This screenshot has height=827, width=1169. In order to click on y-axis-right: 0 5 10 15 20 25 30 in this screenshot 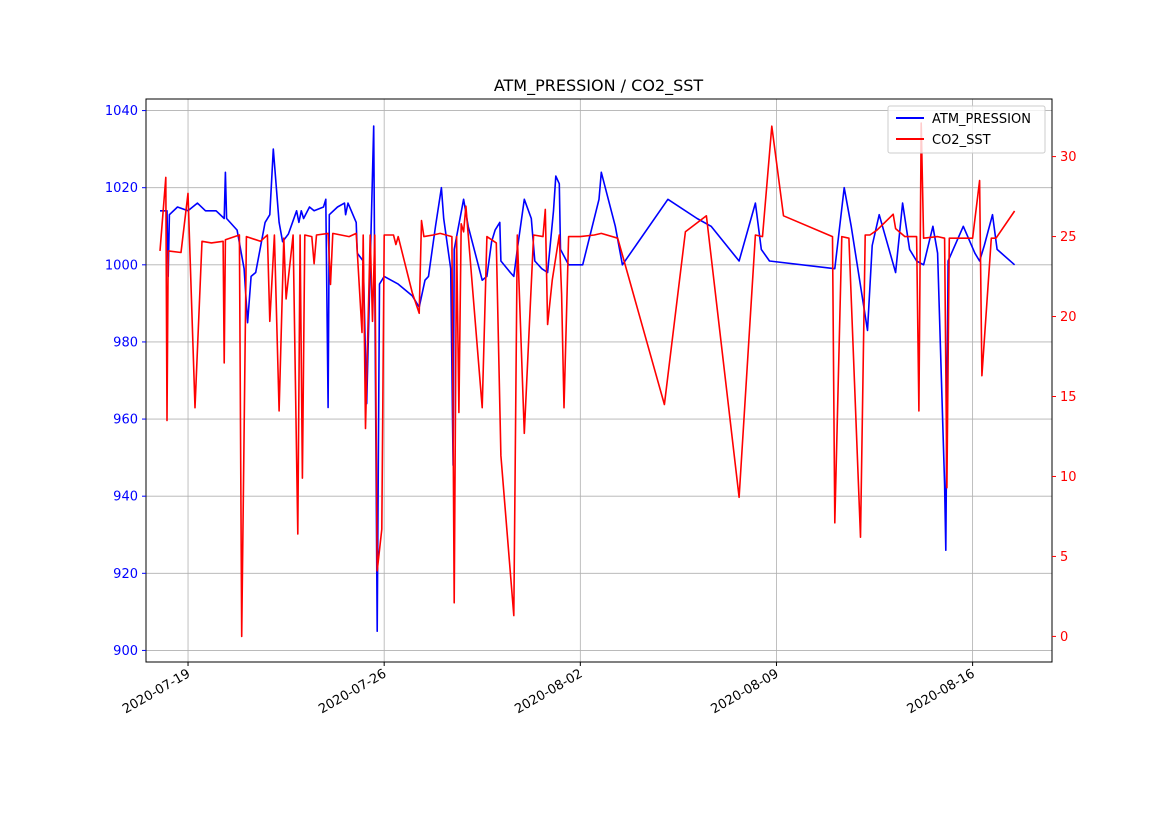, I will do `click(1064, 397)`.